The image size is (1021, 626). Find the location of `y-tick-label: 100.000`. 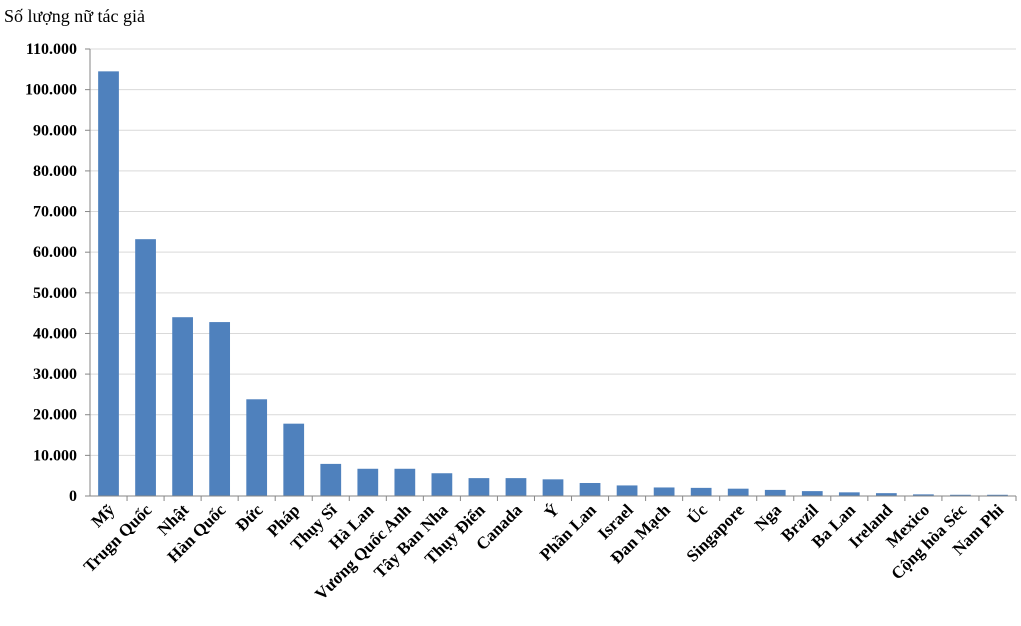

y-tick-label: 100.000 is located at coordinates (51, 90).